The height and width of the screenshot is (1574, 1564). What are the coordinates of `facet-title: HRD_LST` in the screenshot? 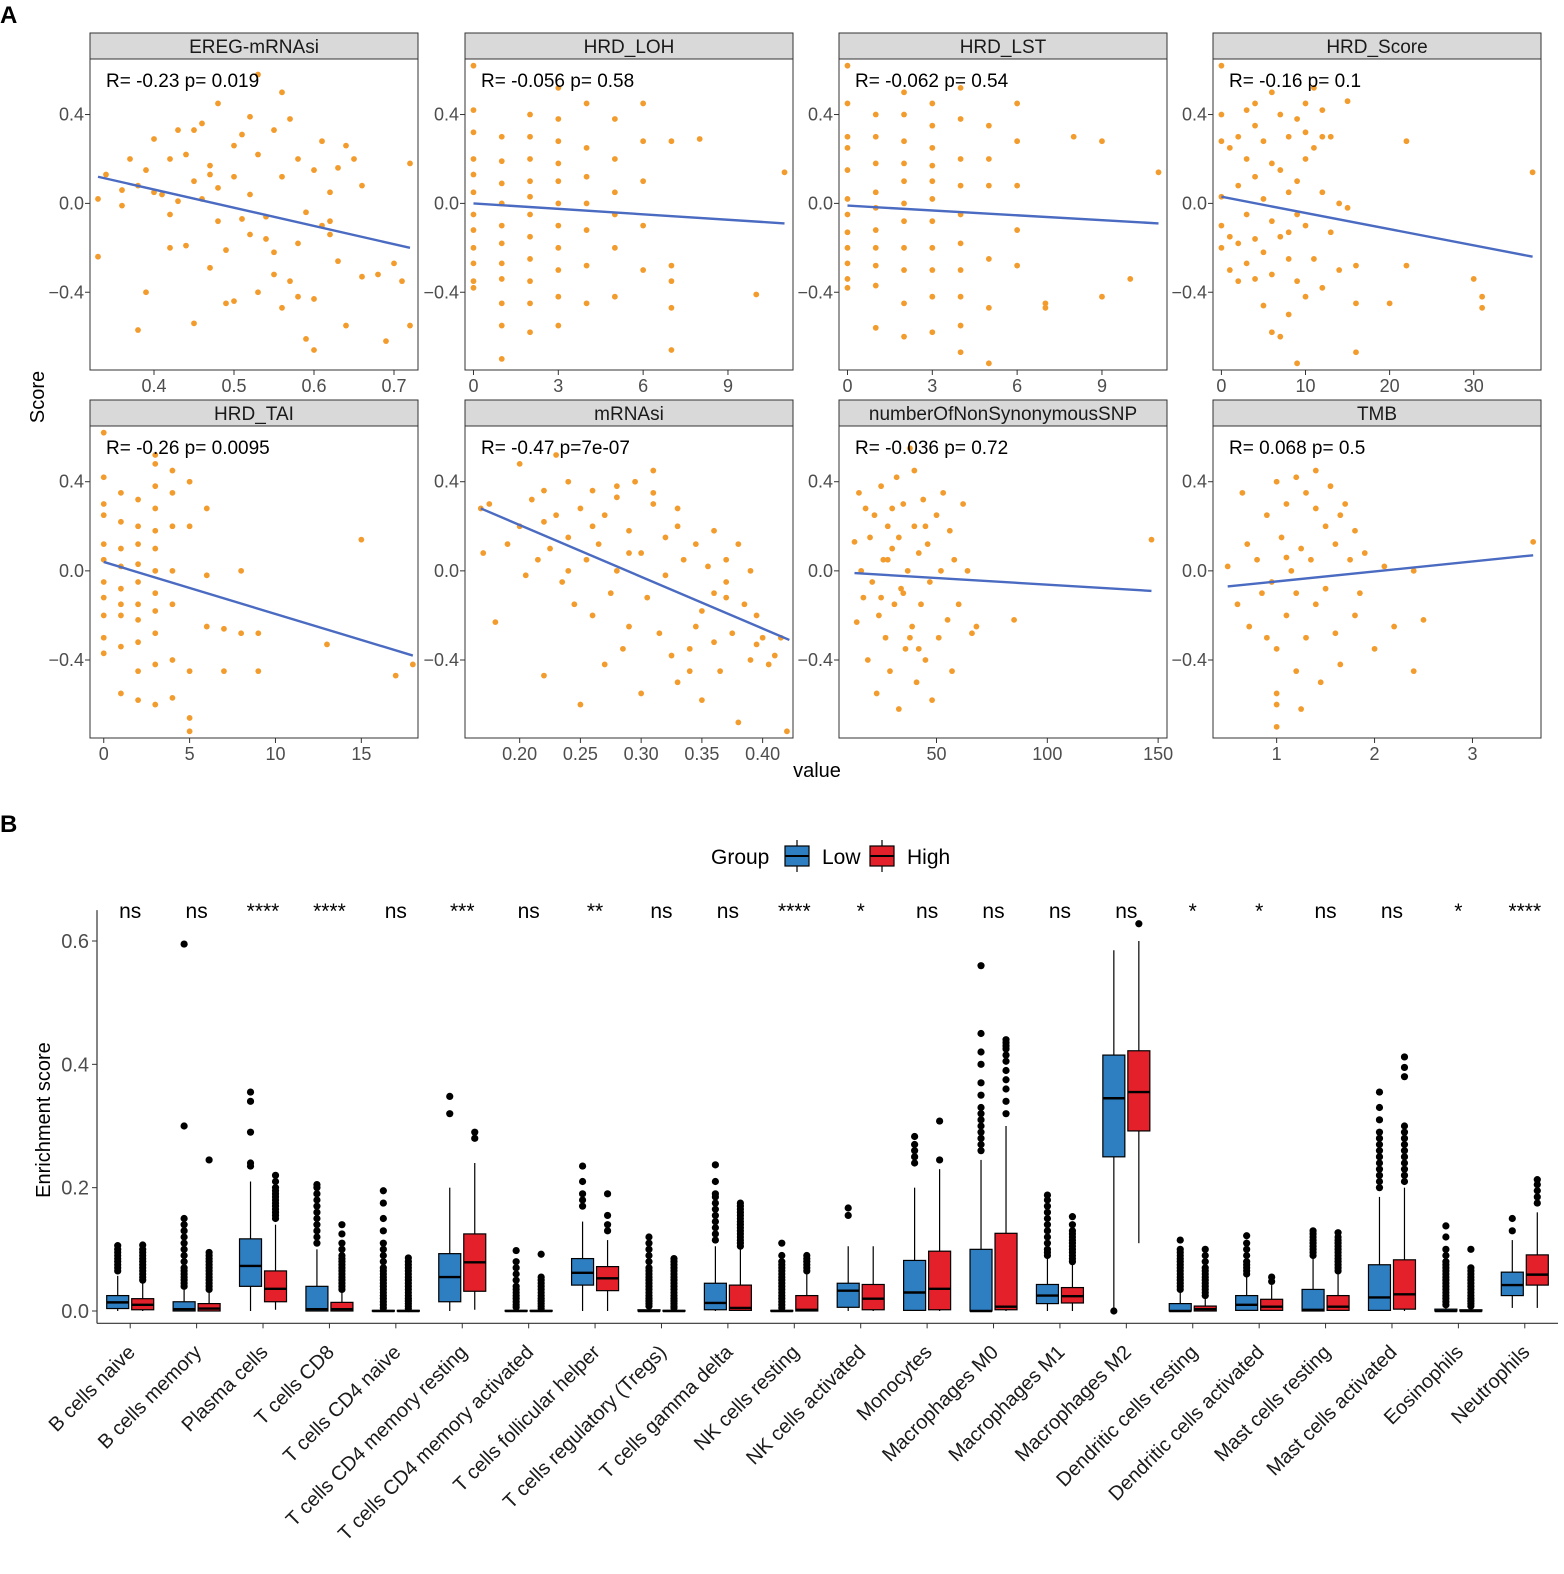 It's located at (1003, 47).